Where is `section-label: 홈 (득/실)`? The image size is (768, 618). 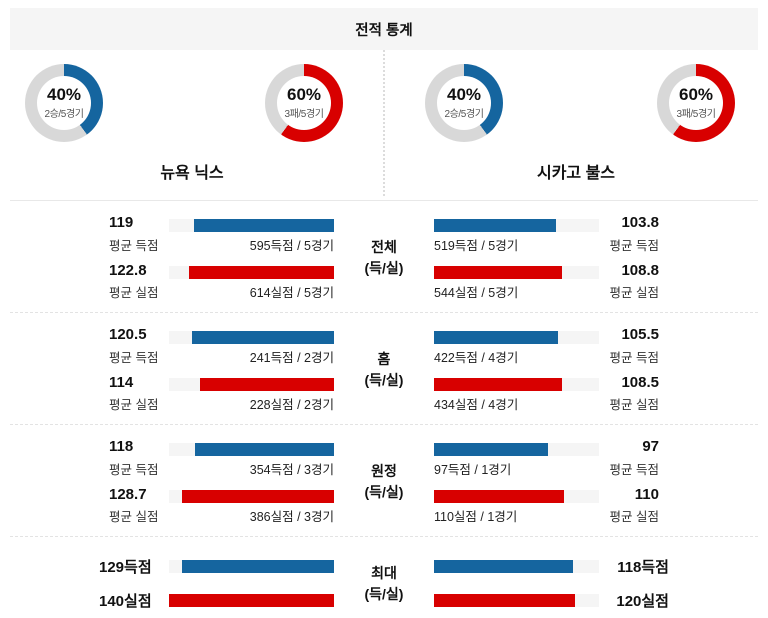 section-label: 홈 (득/실) is located at coordinates (384, 369).